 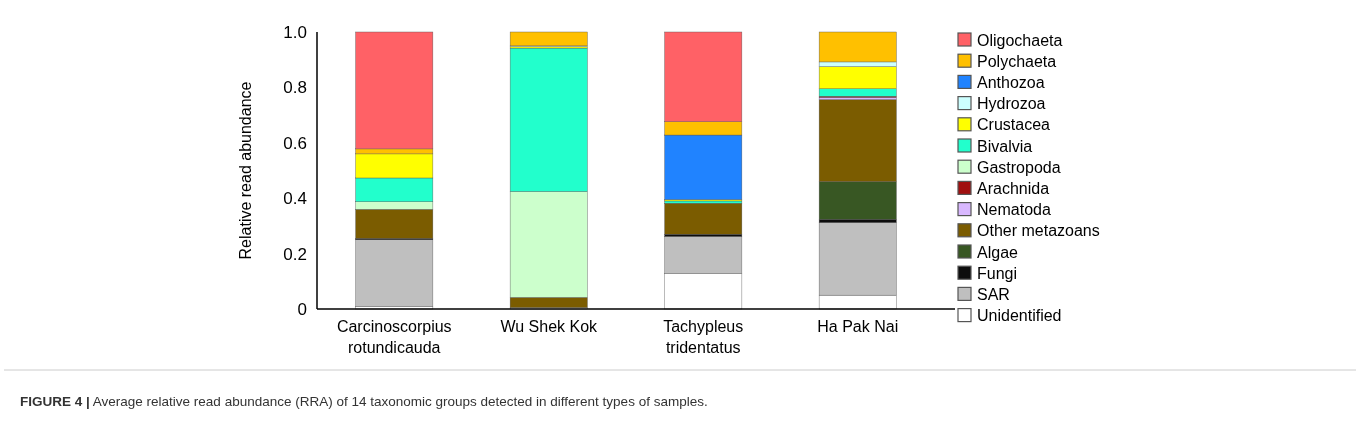 What do you see at coordinates (1013, 188) in the screenshot?
I see `legend-label: Arachnida` at bounding box center [1013, 188].